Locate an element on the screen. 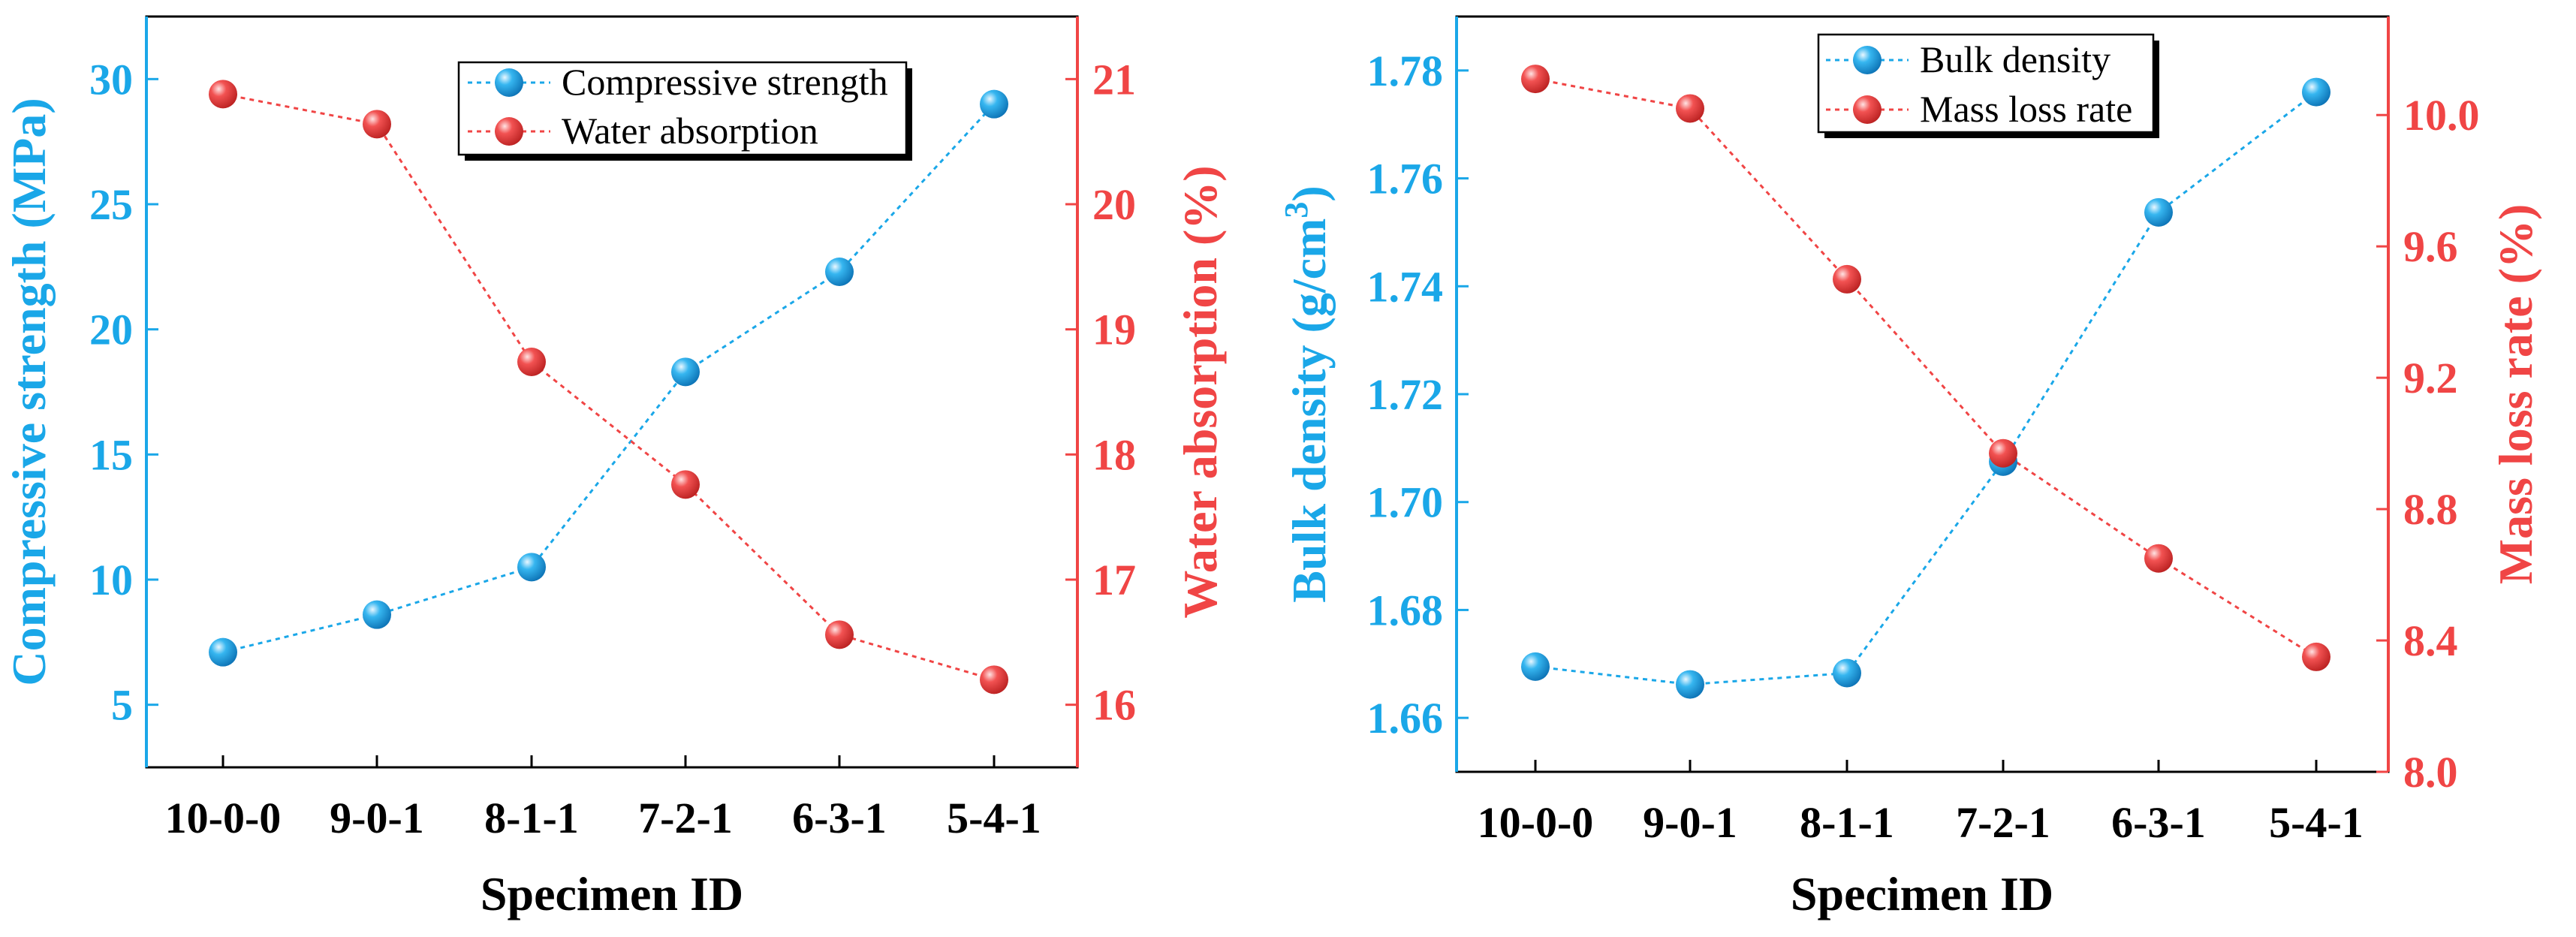 The height and width of the screenshot is (937, 2576). y2-tick-label: 8.8 is located at coordinates (2430, 509).